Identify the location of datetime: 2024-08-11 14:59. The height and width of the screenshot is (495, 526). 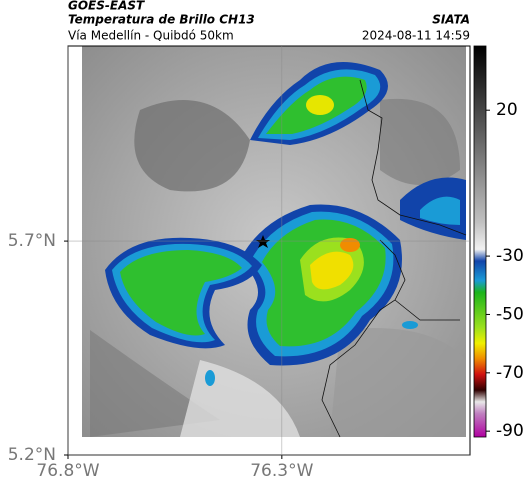
(416, 36).